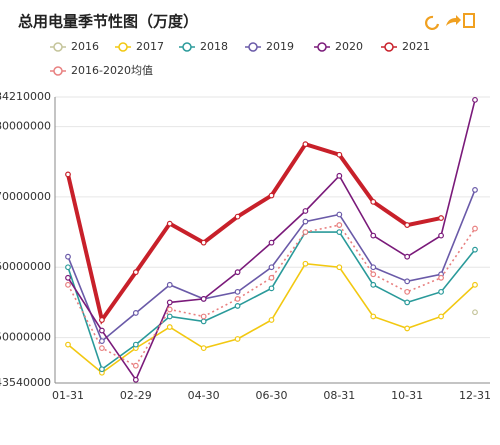 This screenshot has width=500, height=445. Describe the element at coordinates (25, 337) in the screenshot. I see `y-tick-label: 50000000` at that location.